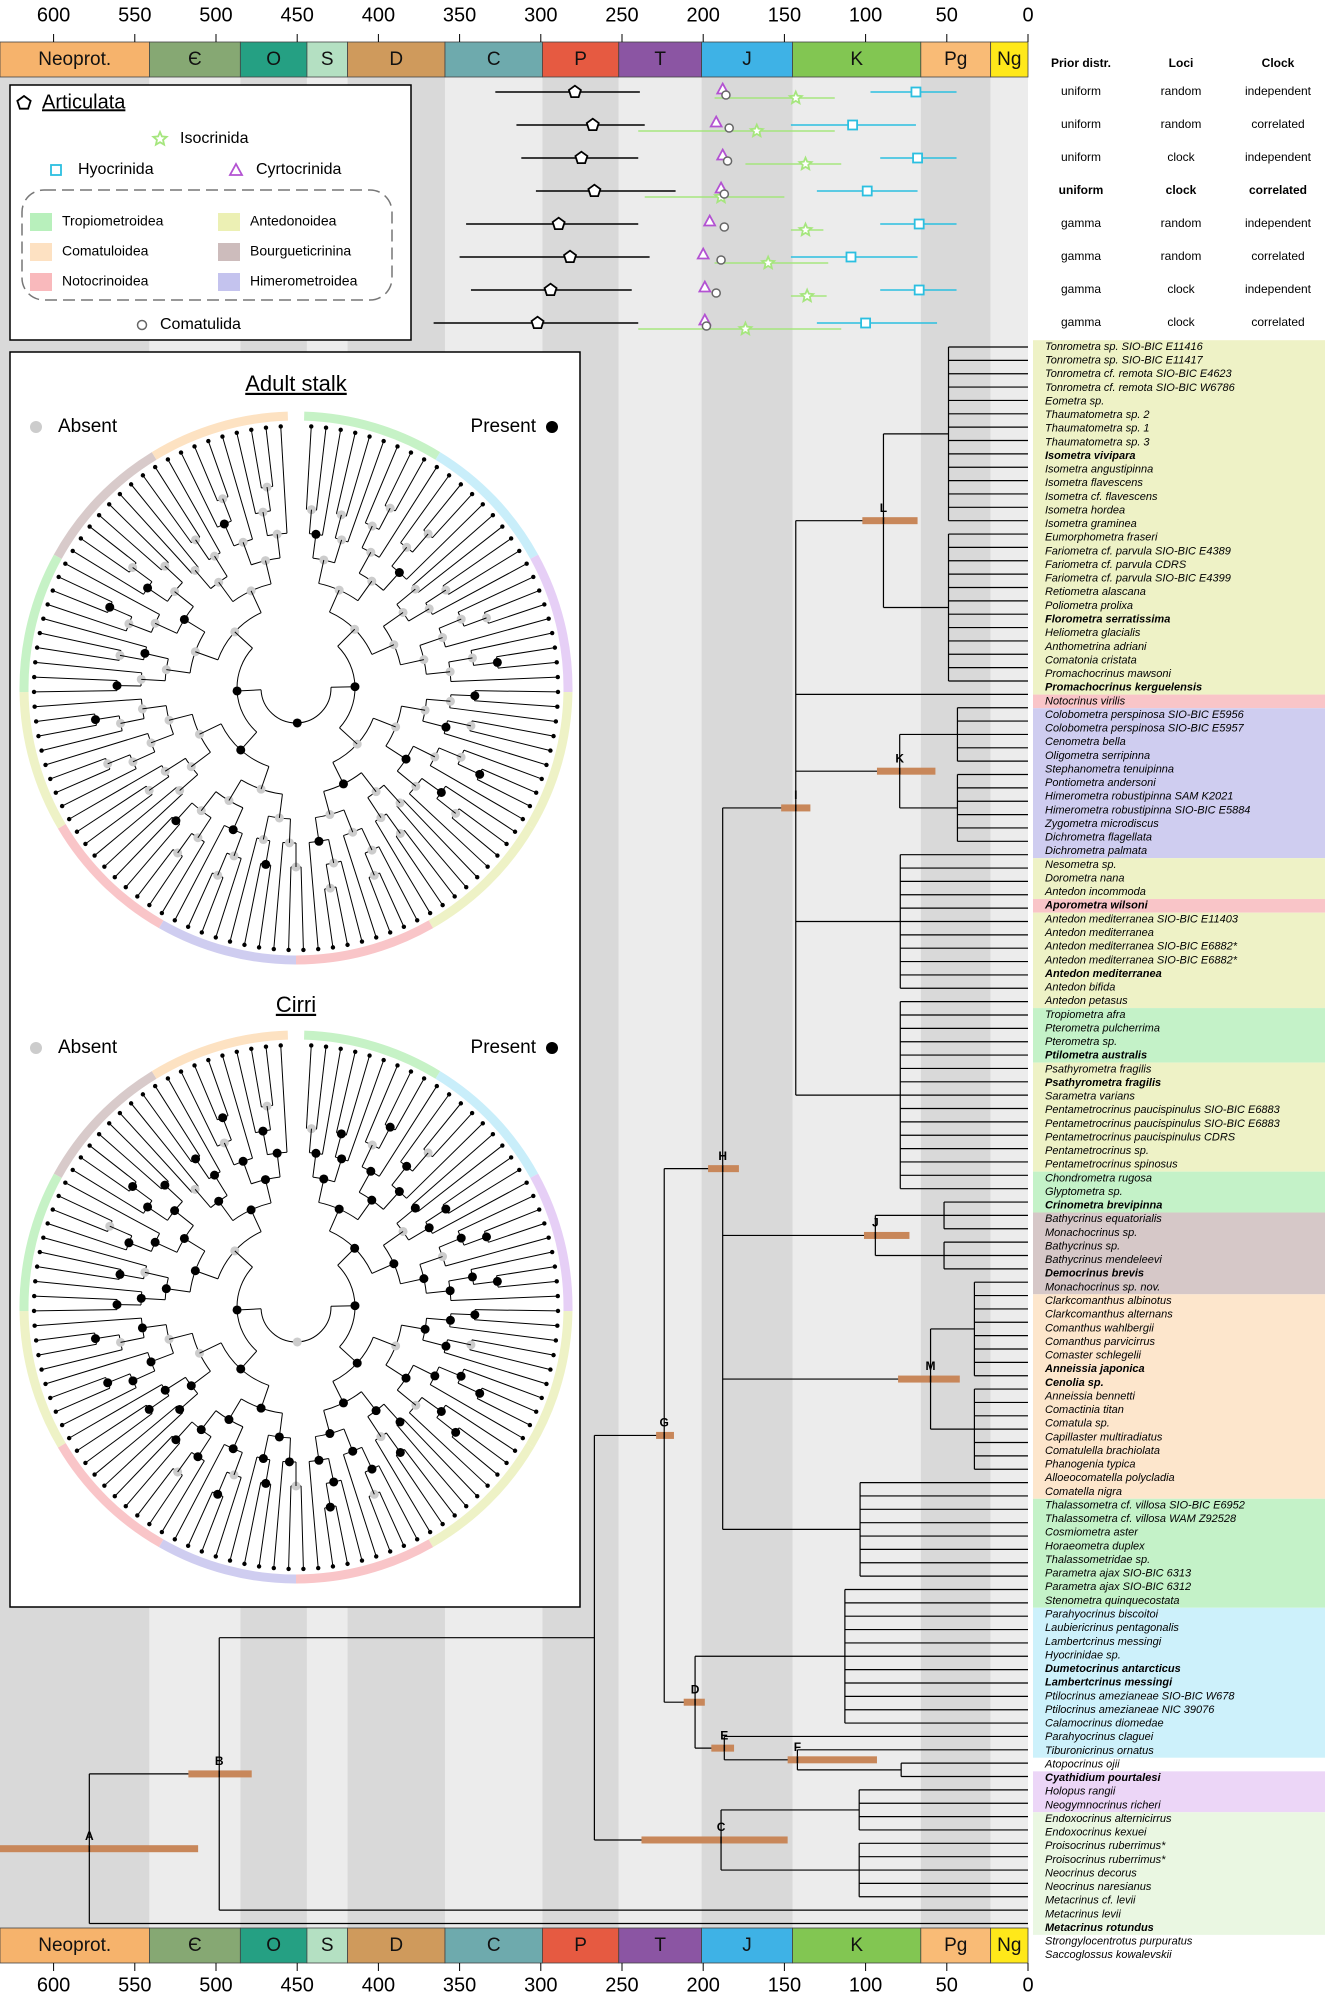 This screenshot has width=1325, height=2005. I want to click on legend-label: Comatuloidea, so click(105, 251).